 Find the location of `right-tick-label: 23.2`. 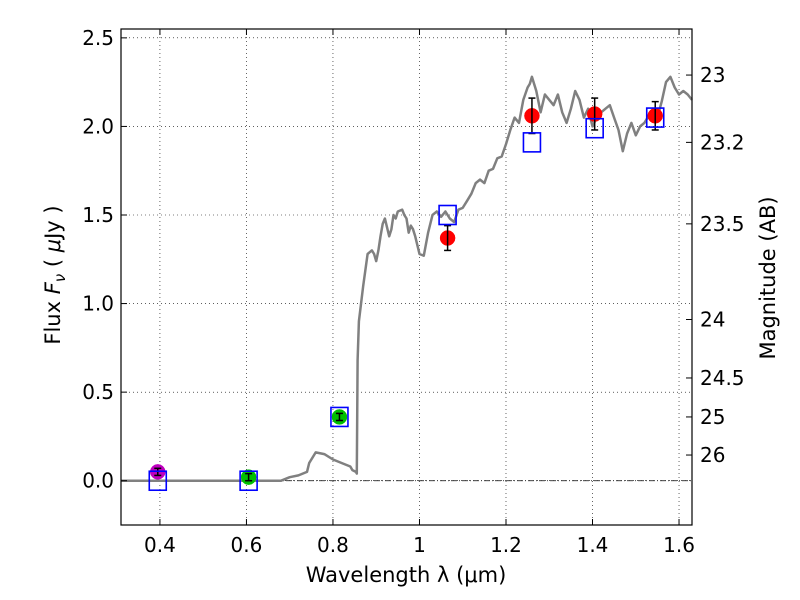

right-tick-label: 23.2 is located at coordinates (722, 142).